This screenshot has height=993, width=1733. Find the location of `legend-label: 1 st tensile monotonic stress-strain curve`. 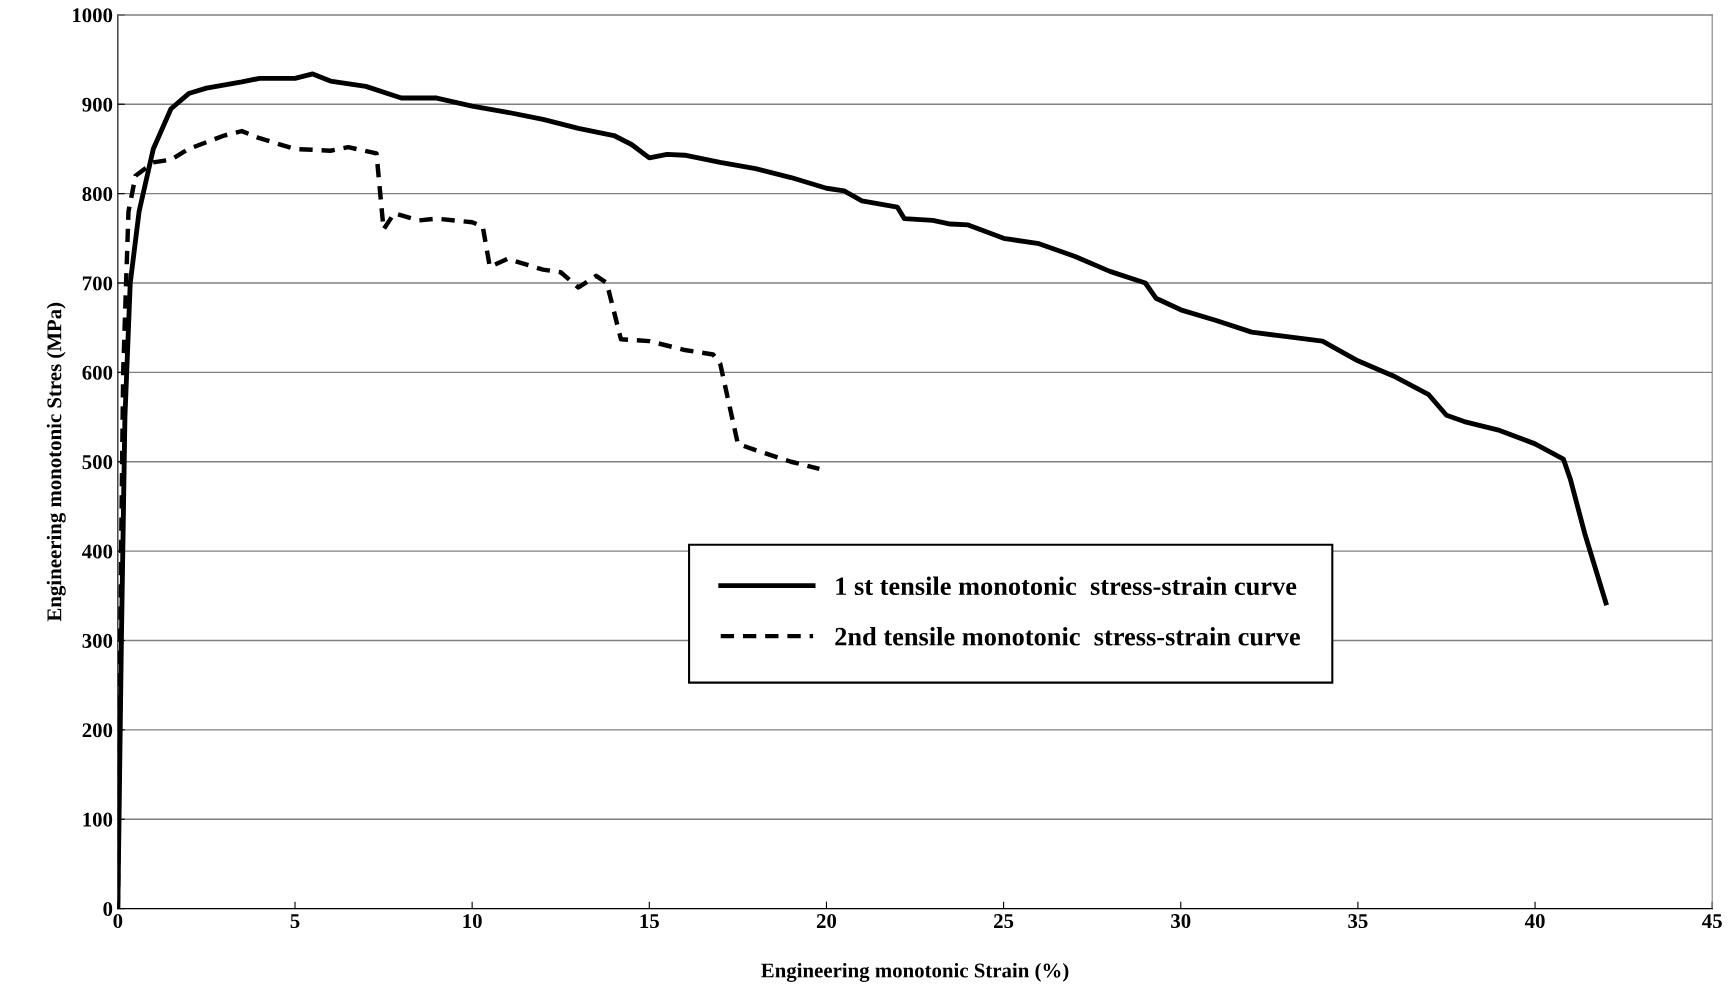

legend-label: 1 st tensile monotonic stress-strain curve is located at coordinates (1066, 586).